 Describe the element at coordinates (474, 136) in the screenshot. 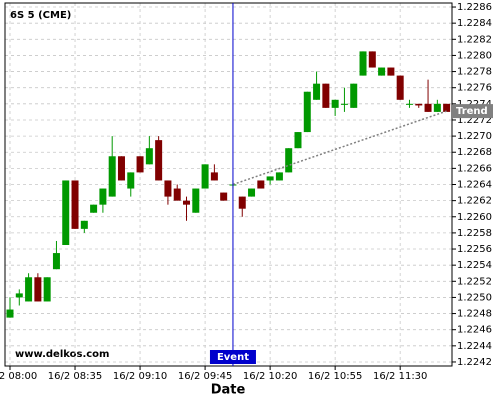

I see `y-tick-label: 1.2270` at that location.